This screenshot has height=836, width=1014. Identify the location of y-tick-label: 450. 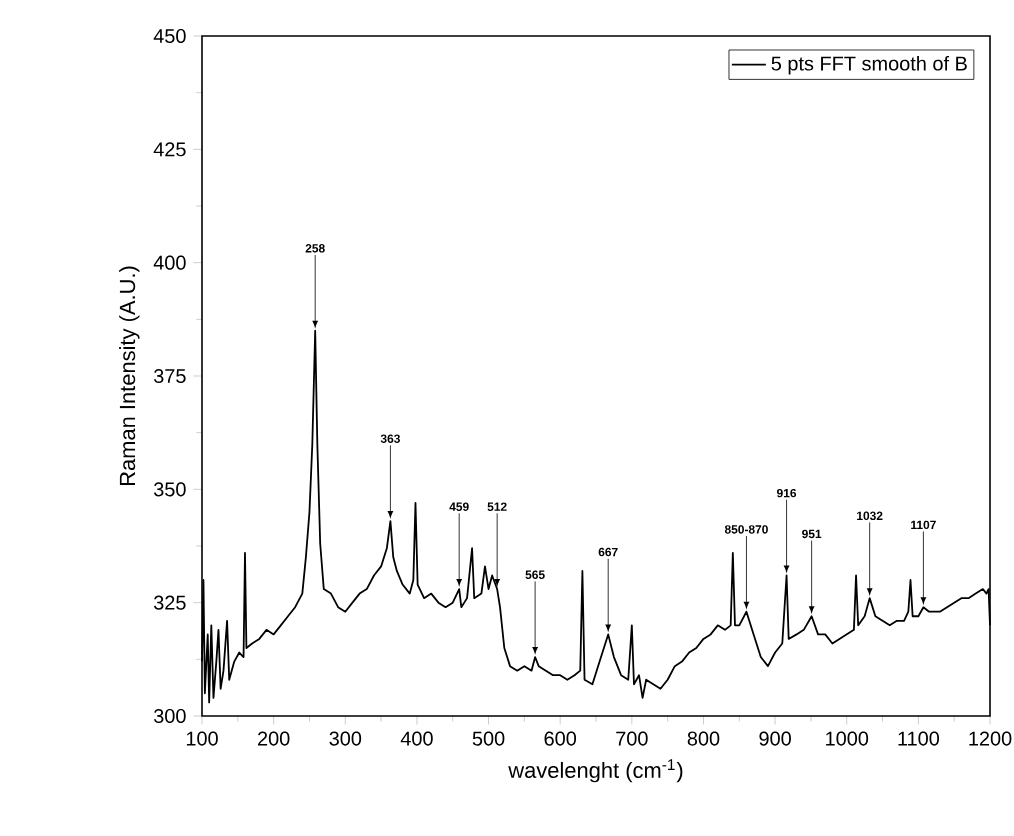
(169, 36).